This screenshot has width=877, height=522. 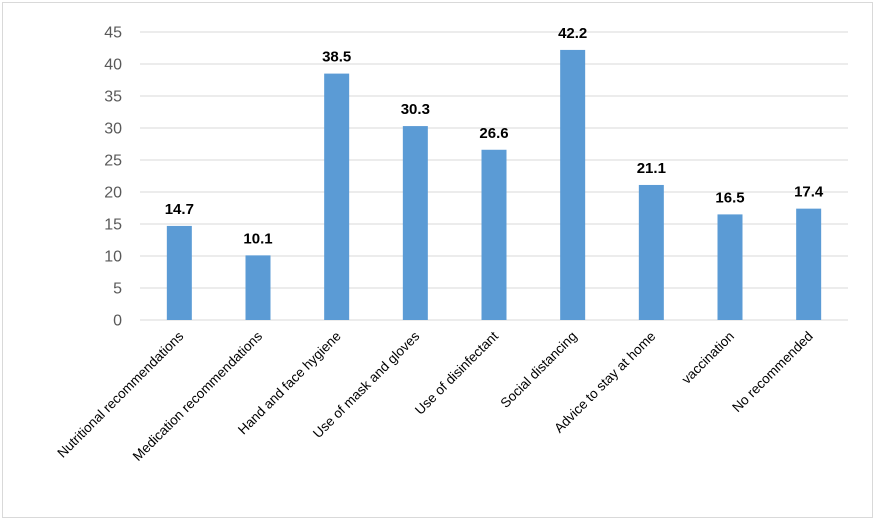 I want to click on x-category-label: Nutritional recommendations, so click(x=120, y=394).